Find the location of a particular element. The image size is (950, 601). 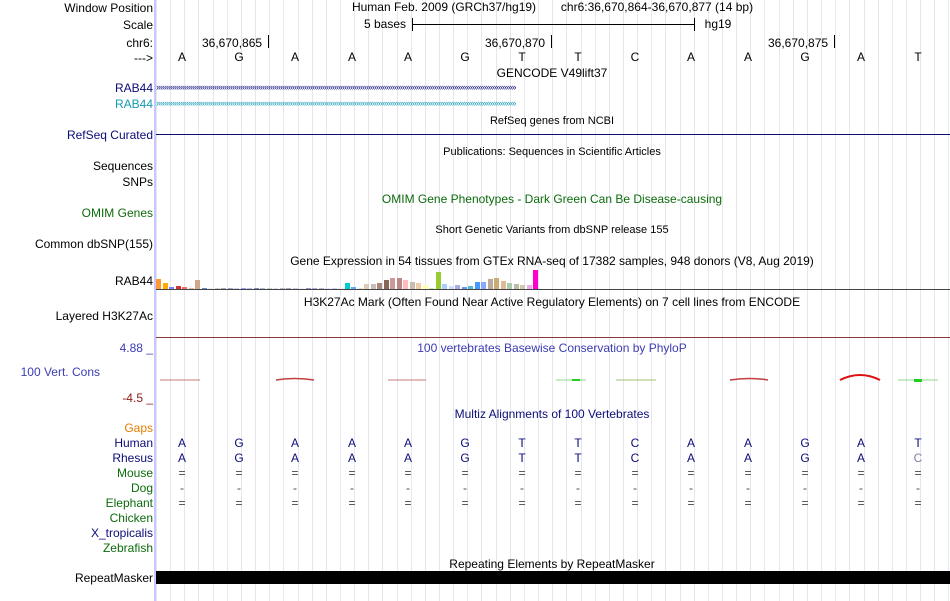

phylop-track-label: 100 Vert. Cons is located at coordinates (60, 372).